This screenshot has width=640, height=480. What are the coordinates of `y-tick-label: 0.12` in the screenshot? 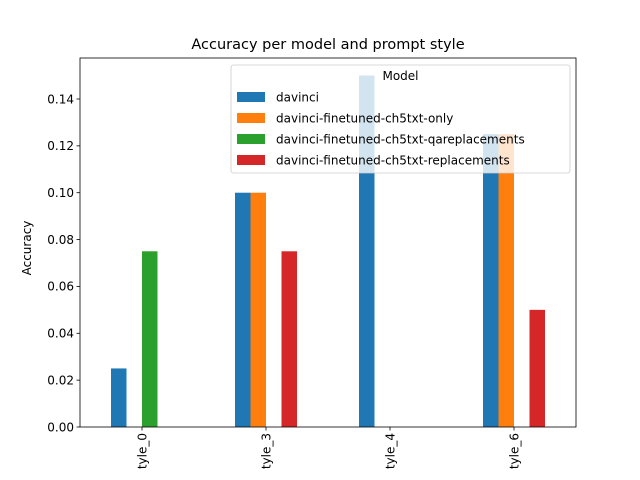 It's located at (60, 146).